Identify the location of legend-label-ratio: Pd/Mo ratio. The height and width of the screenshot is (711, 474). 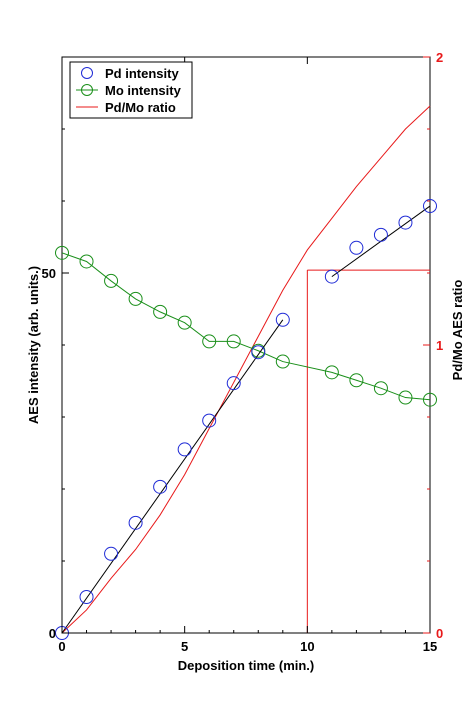
(140, 107).